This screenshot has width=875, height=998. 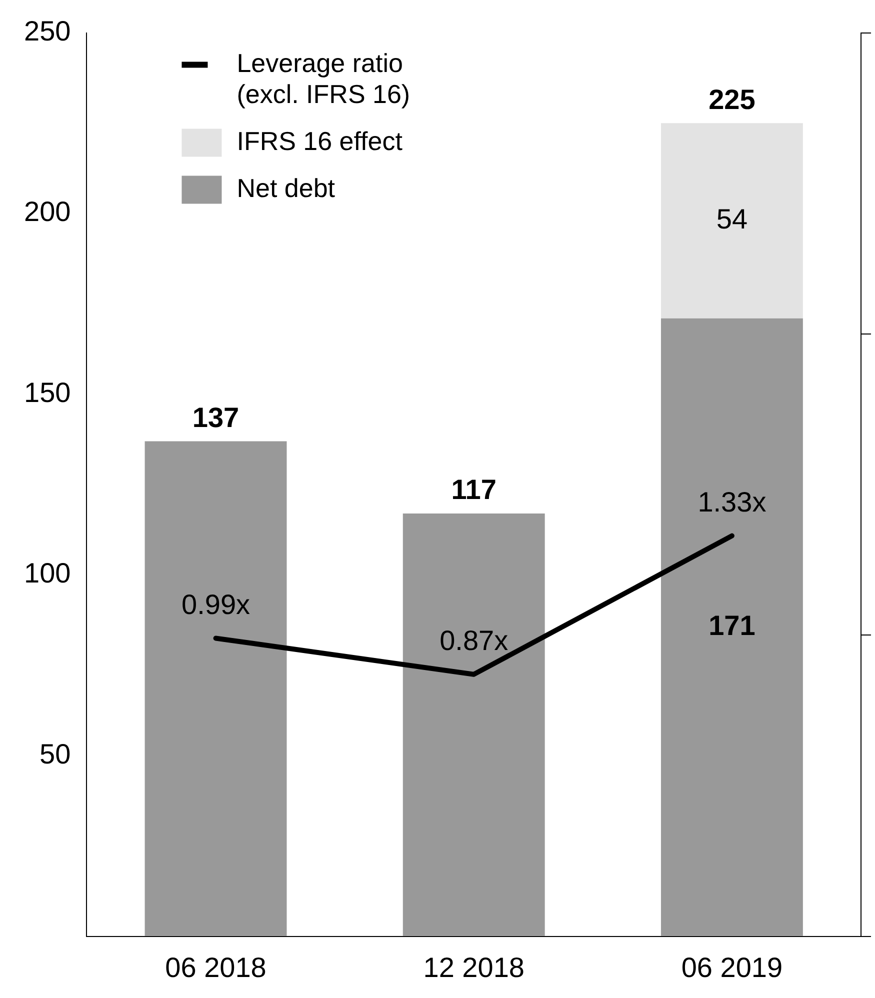 I want to click on data-label: 171, so click(x=732, y=625).